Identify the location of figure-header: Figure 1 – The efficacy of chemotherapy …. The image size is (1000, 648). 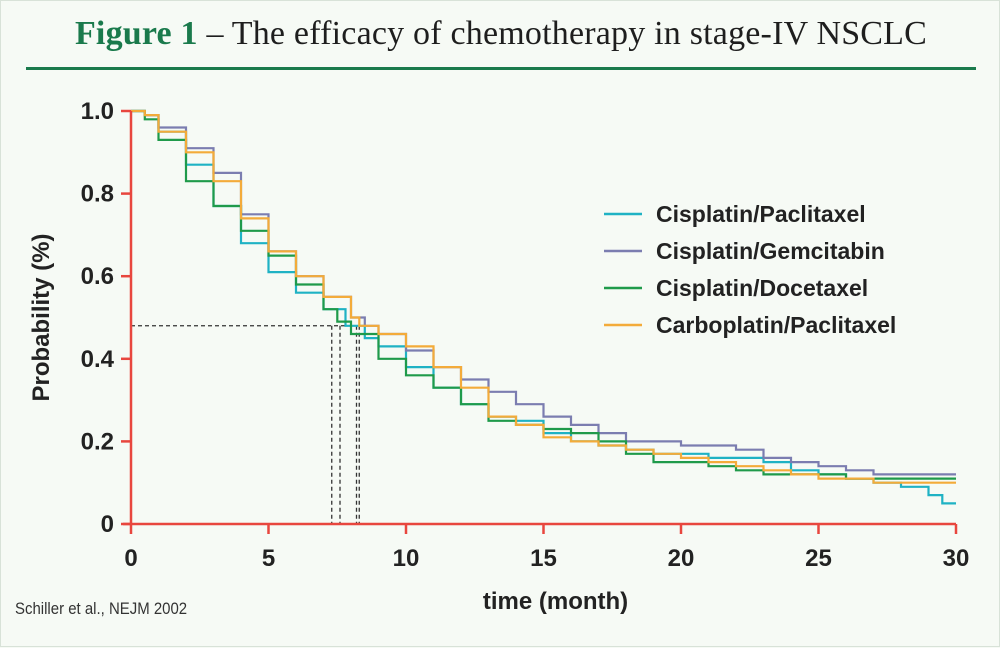
(500, 34).